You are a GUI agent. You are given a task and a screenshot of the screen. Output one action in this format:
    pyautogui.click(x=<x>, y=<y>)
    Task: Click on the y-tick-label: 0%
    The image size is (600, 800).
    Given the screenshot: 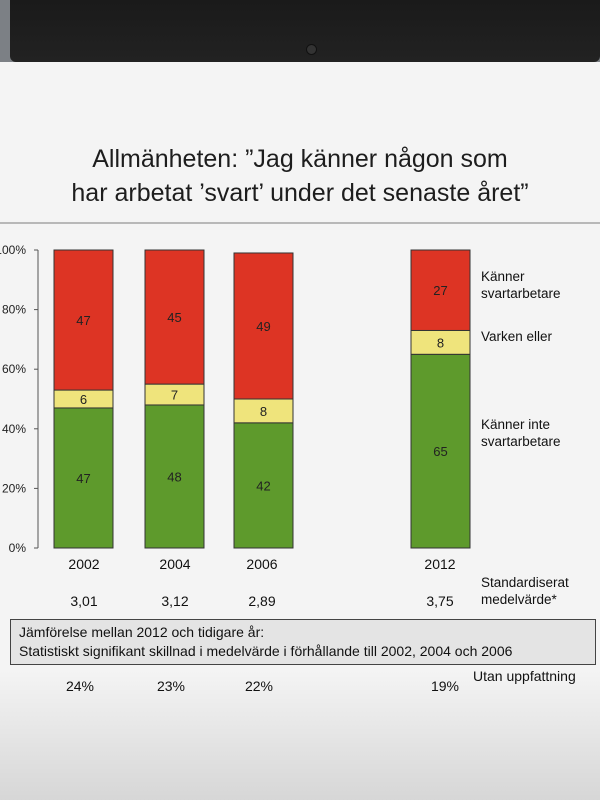 What is the action you would take?
    pyautogui.click(x=18, y=548)
    